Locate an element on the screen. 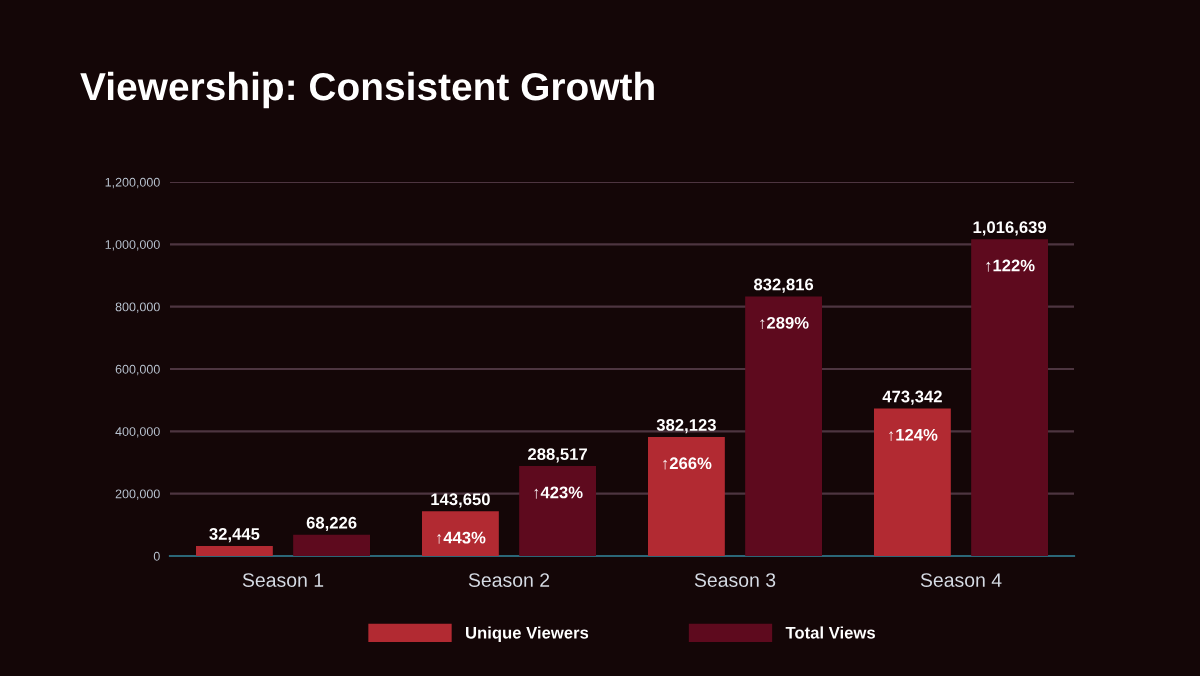  annotation: ↑289% is located at coordinates (784, 323).